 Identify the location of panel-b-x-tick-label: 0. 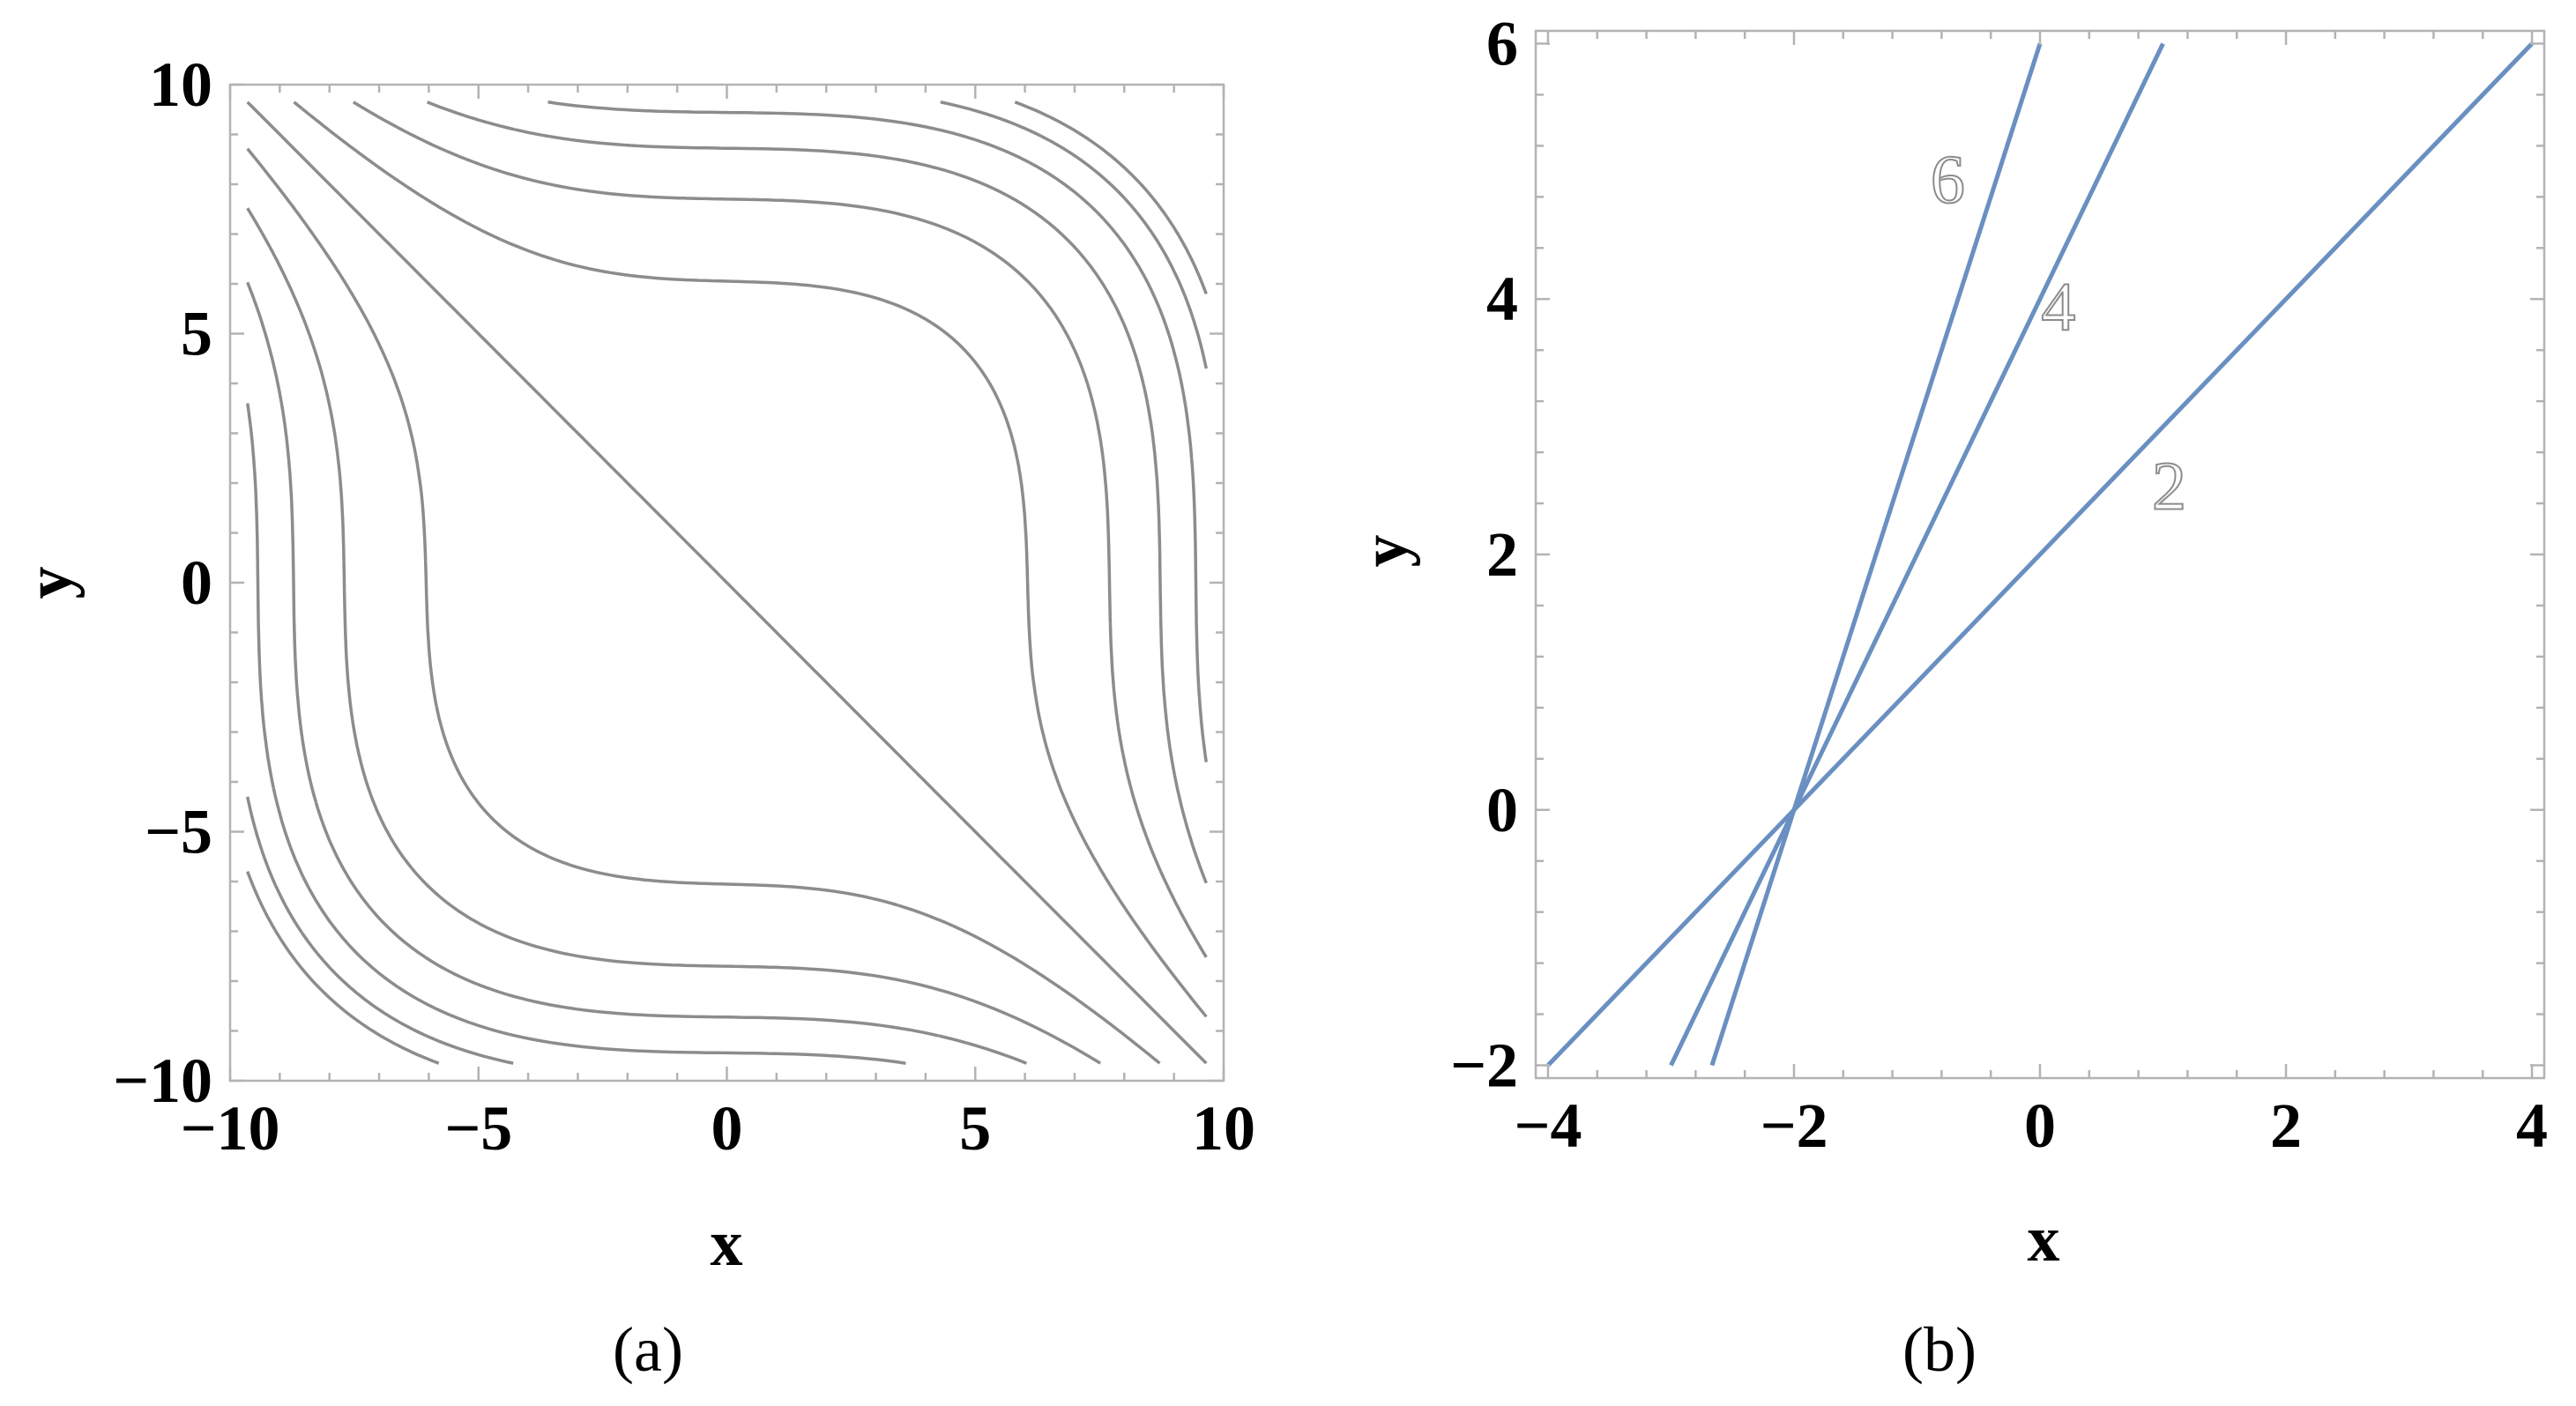
(2040, 1125).